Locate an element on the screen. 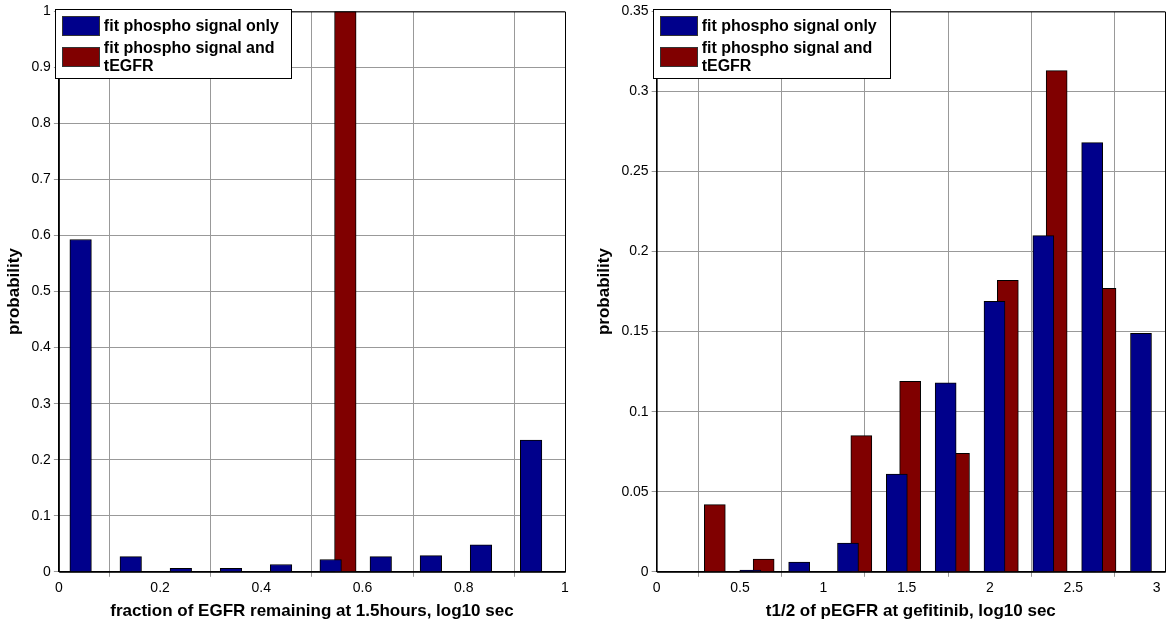  y-tick-label: 0.9 is located at coordinates (41, 66).